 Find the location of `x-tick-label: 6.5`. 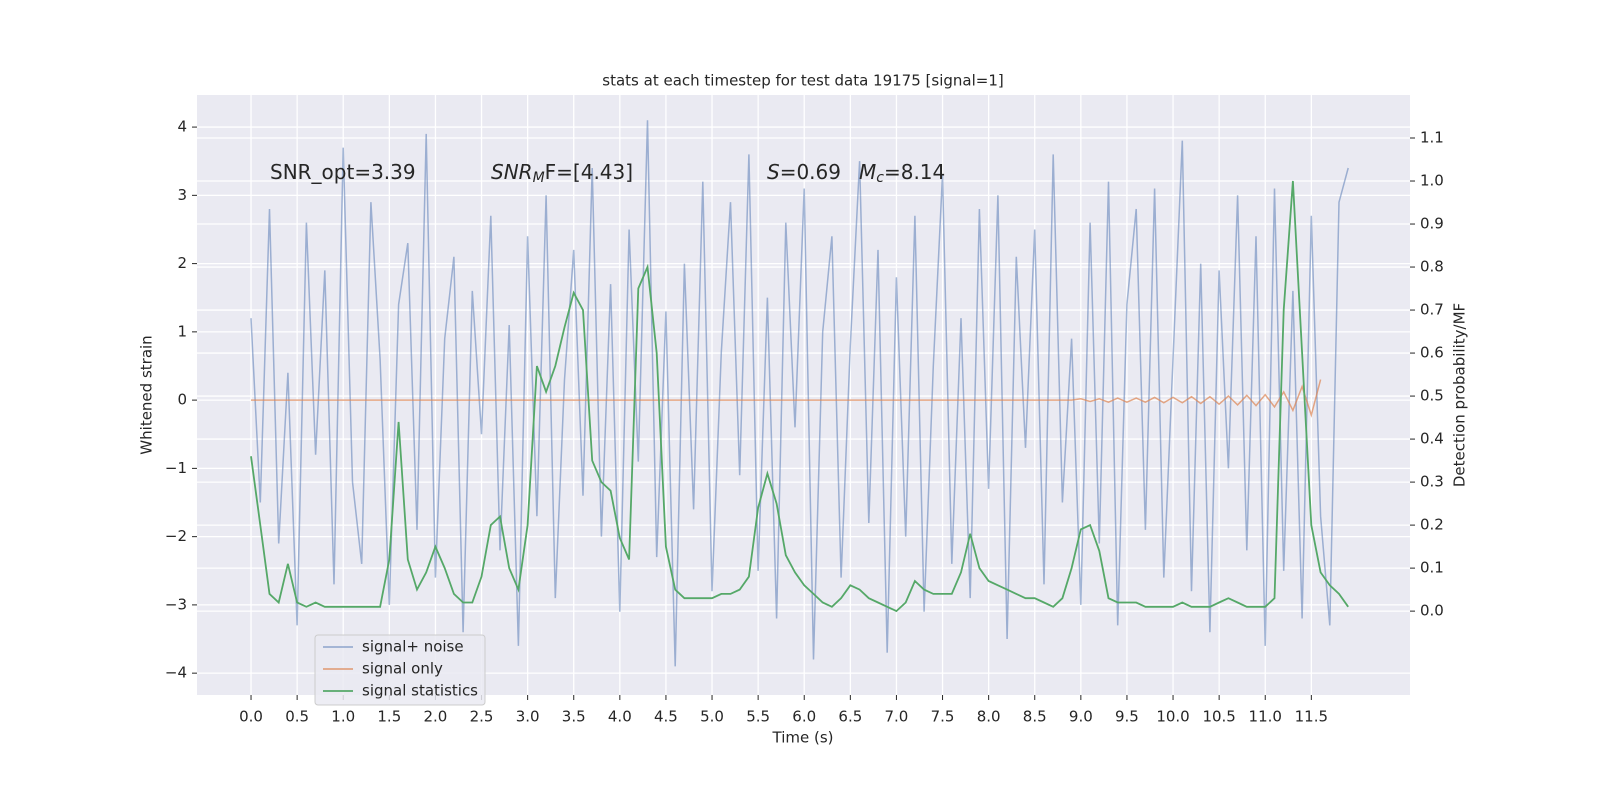

x-tick-label: 6.5 is located at coordinates (850, 717).